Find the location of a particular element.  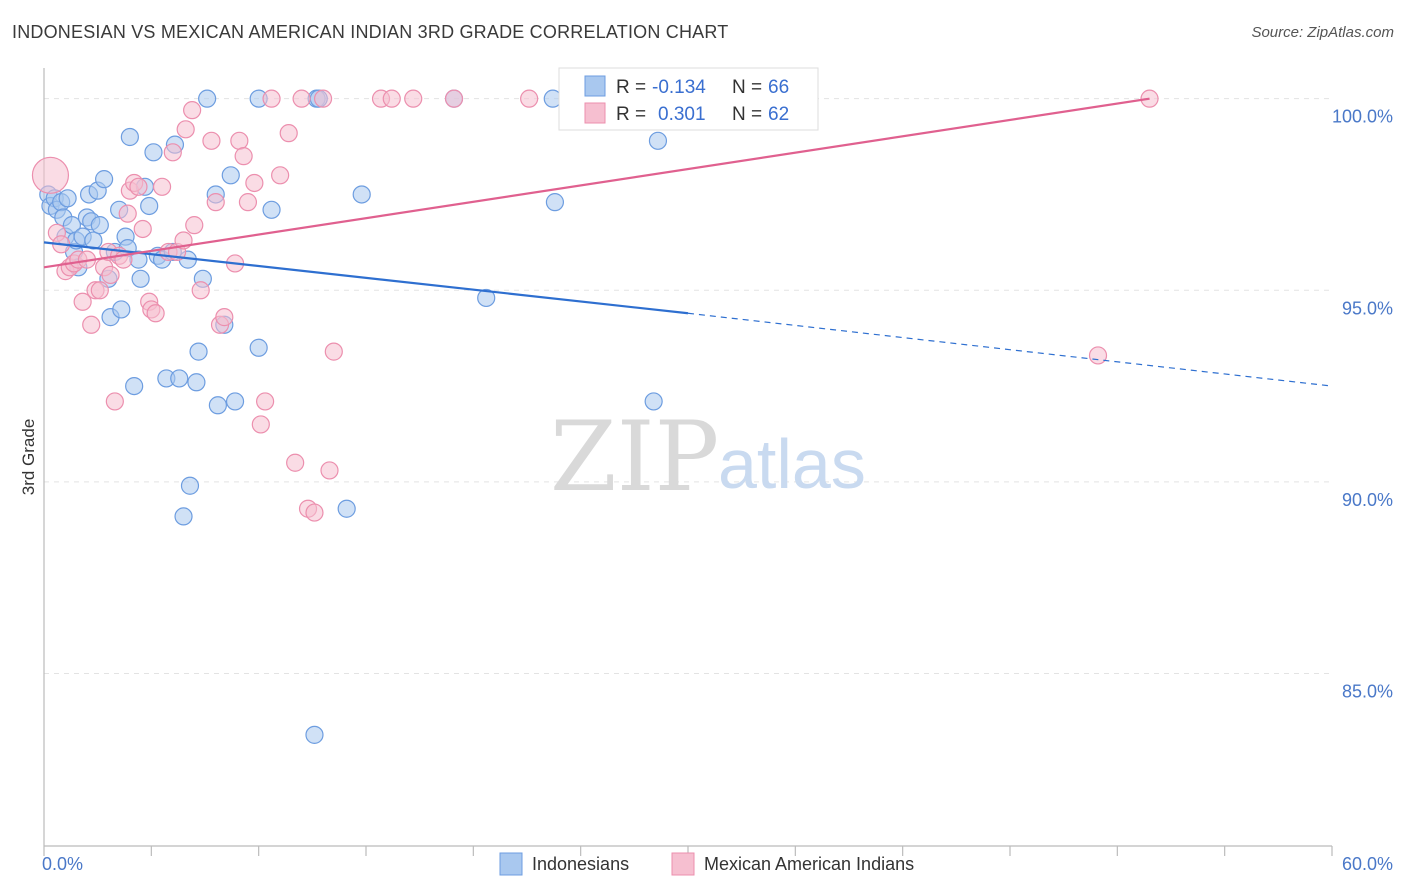

legend: Indonesians Mexican American Indians is located at coordinates (706, 864).